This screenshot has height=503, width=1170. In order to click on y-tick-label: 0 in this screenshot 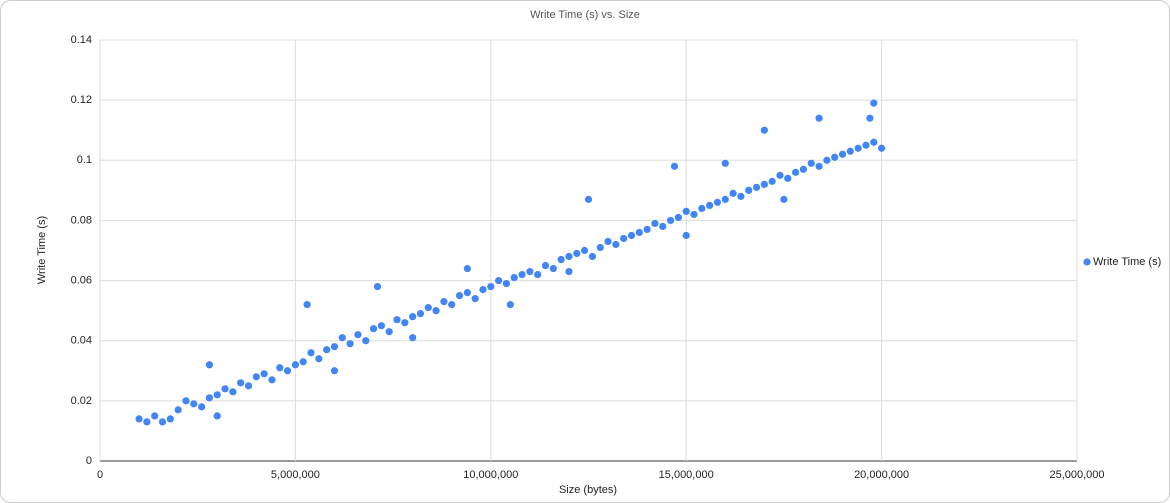, I will do `click(89, 461)`.